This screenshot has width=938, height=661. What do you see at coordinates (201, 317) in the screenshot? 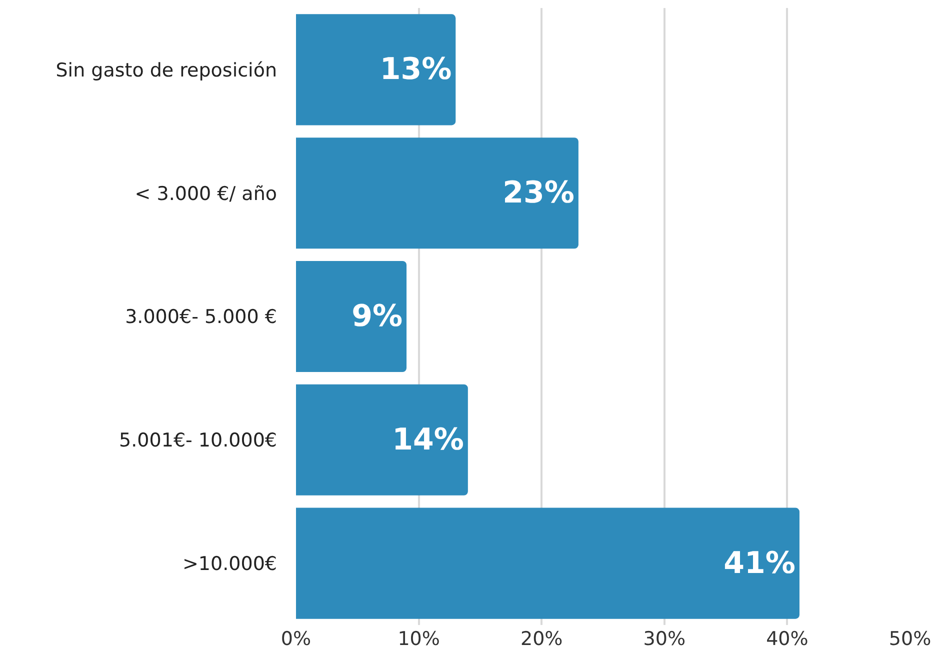
I see `y-tick-label: 3.000€- 5.000 €` at bounding box center [201, 317].